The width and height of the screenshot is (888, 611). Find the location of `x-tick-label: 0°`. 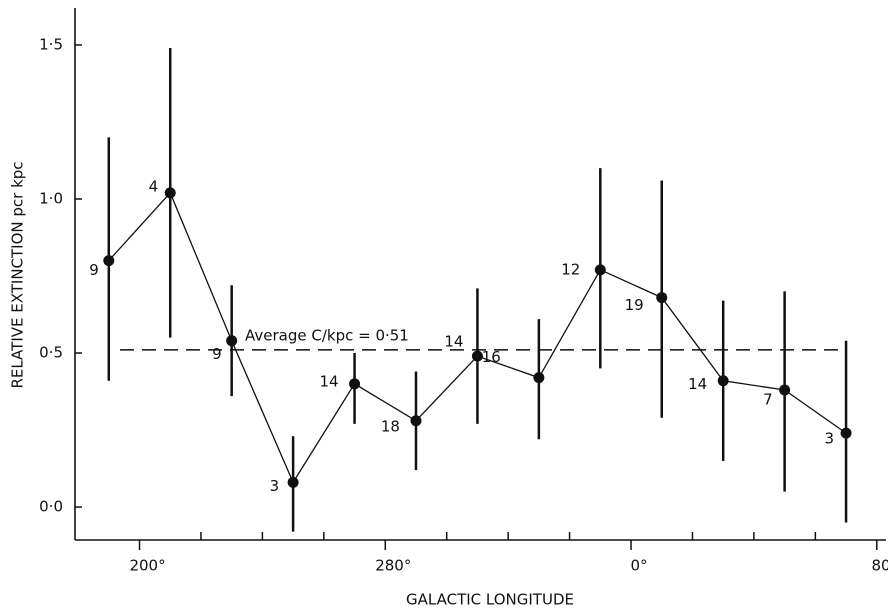

x-tick-label: 0° is located at coordinates (639, 566).